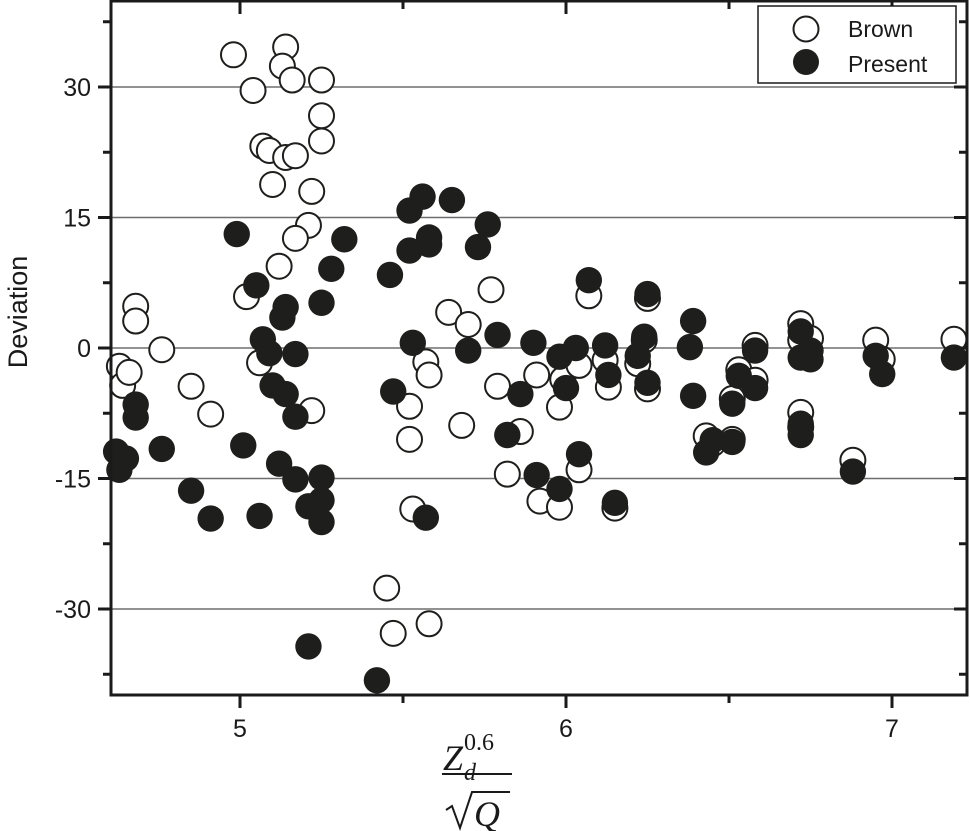 The image size is (970, 831). Describe the element at coordinates (453, 758) in the screenshot. I see `x-axis-title-numerator-base: Z` at that location.